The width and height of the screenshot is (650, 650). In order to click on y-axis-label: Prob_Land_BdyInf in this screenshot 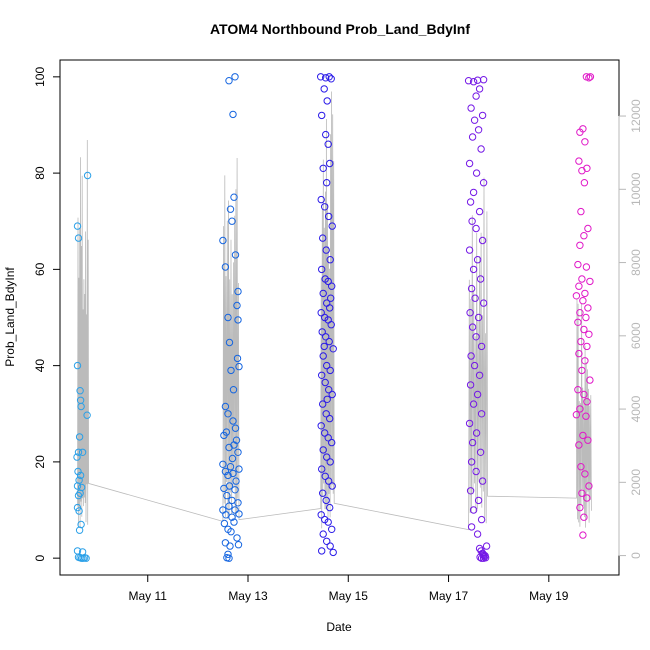, I will do `click(10, 317)`.